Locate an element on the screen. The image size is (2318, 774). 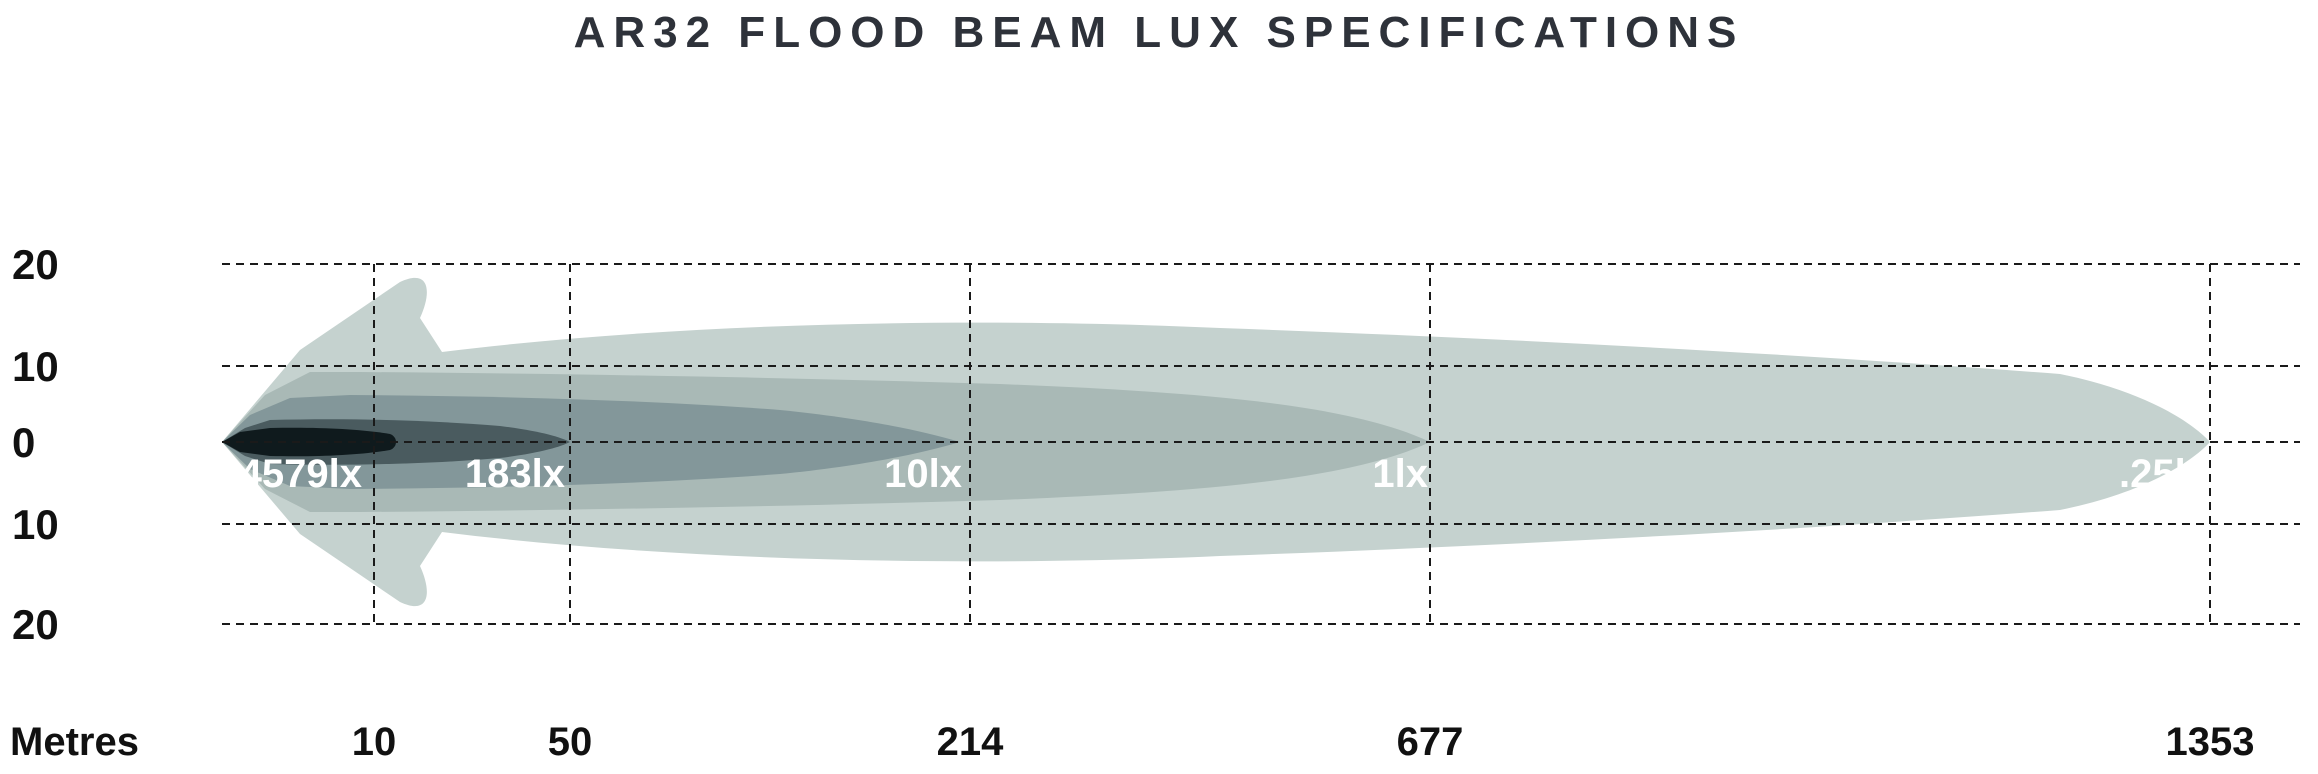
x-tick-label: 1353 is located at coordinates (2210, 742).